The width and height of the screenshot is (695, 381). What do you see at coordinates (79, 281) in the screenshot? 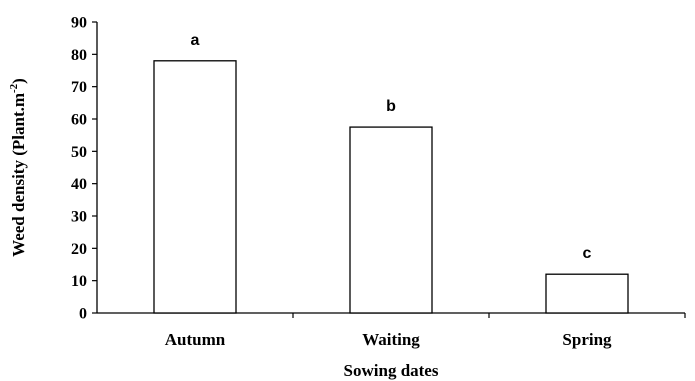
I see `y-tick-label: 10` at bounding box center [79, 281].